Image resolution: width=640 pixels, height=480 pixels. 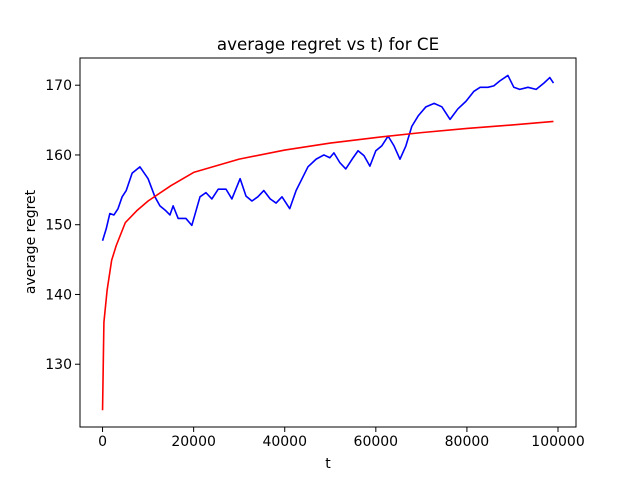 What do you see at coordinates (58, 295) in the screenshot?
I see `y-tick-label: 140` at bounding box center [58, 295].